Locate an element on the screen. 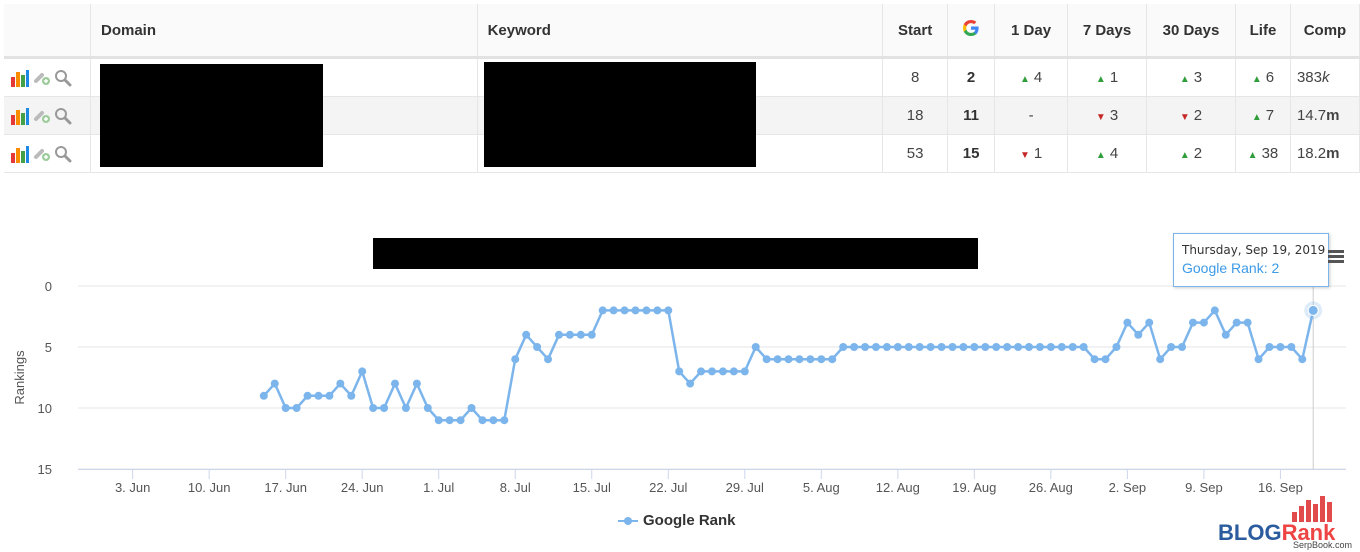  x-tick-label: 26. Aug is located at coordinates (1051, 487).